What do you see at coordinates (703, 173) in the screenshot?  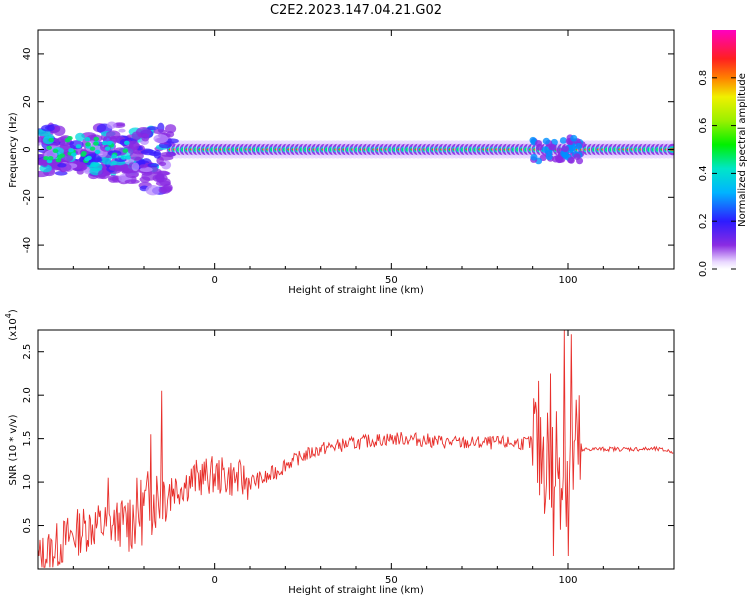 I see `colorbar-tick-label: 0.4` at bounding box center [703, 173].